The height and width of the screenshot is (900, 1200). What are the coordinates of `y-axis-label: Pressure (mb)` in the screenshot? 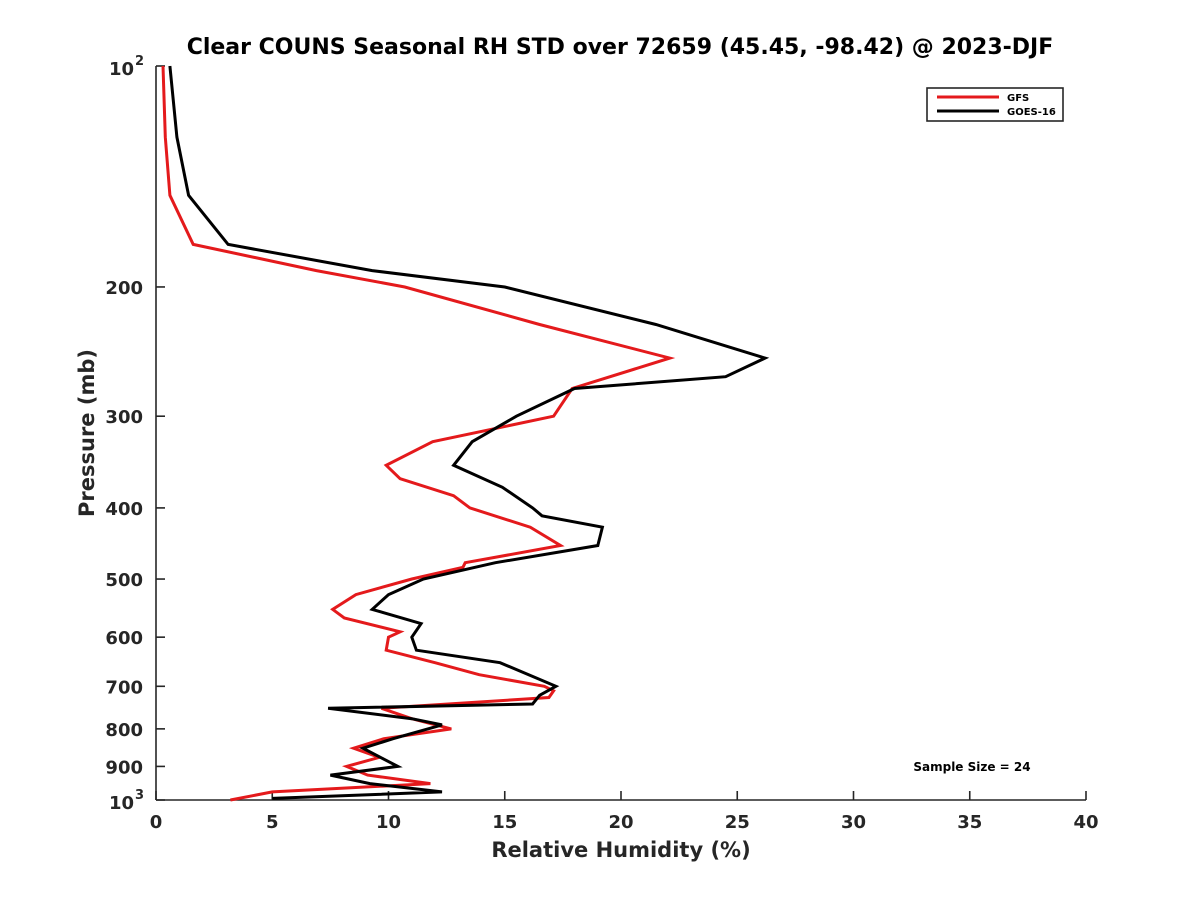 It's located at (87, 433).